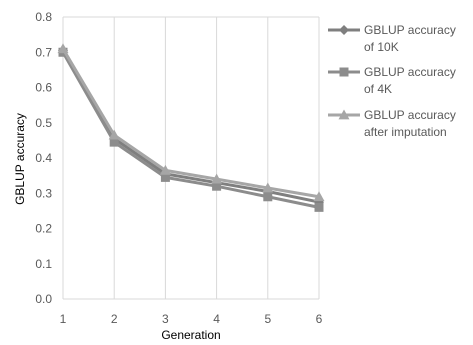 The image size is (473, 345). I want to click on legend-label: GBLUP accuracy of 4K, so click(410, 80).